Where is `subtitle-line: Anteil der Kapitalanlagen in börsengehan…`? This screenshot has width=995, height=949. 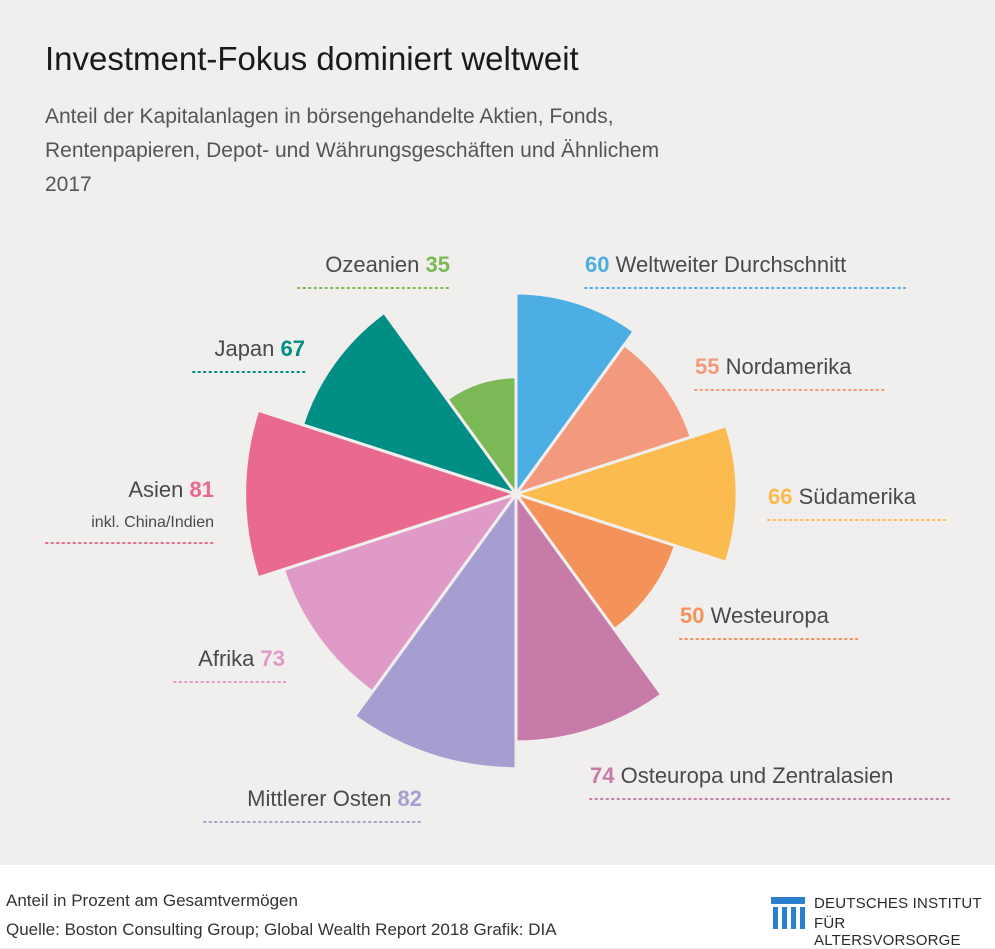 subtitle-line: Anteil der Kapitalanlagen in börsengehan… is located at coordinates (329, 116).